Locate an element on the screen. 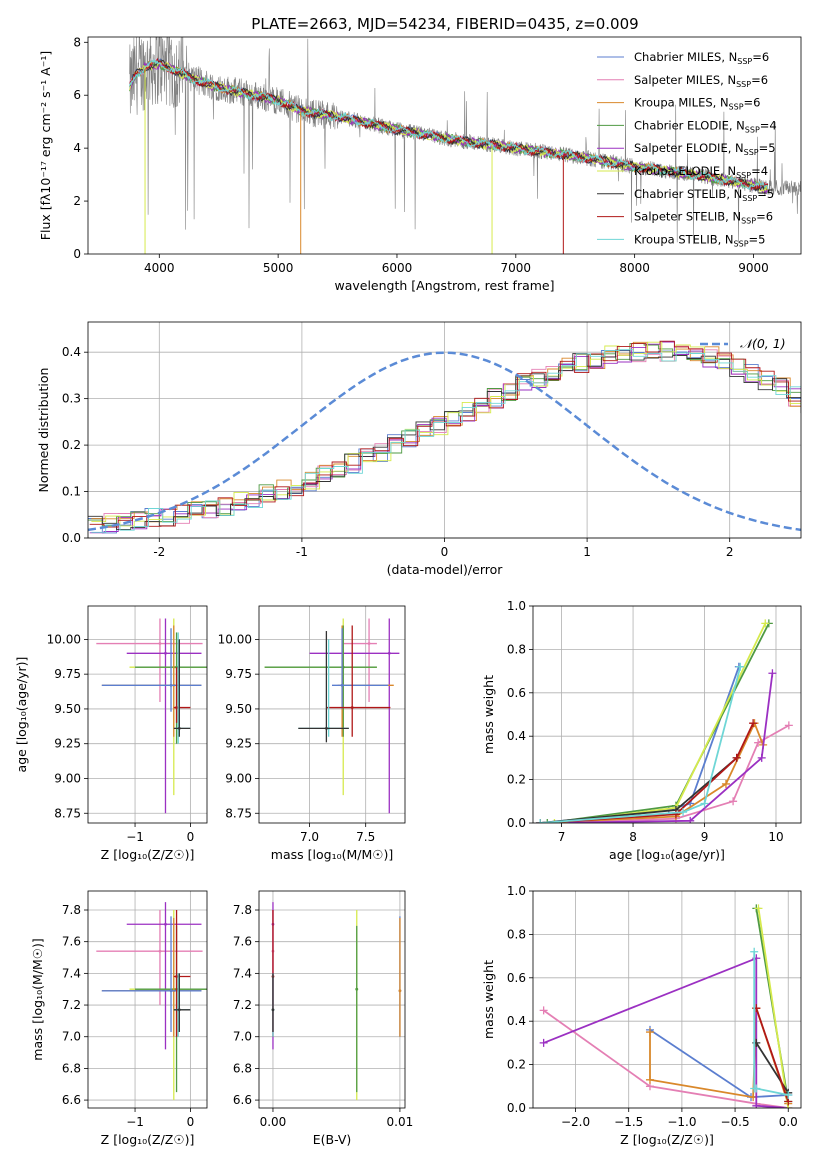 The width and height of the screenshot is (819, 1170). series-line-kroupa_elodie is located at coordinates (773, 1008).